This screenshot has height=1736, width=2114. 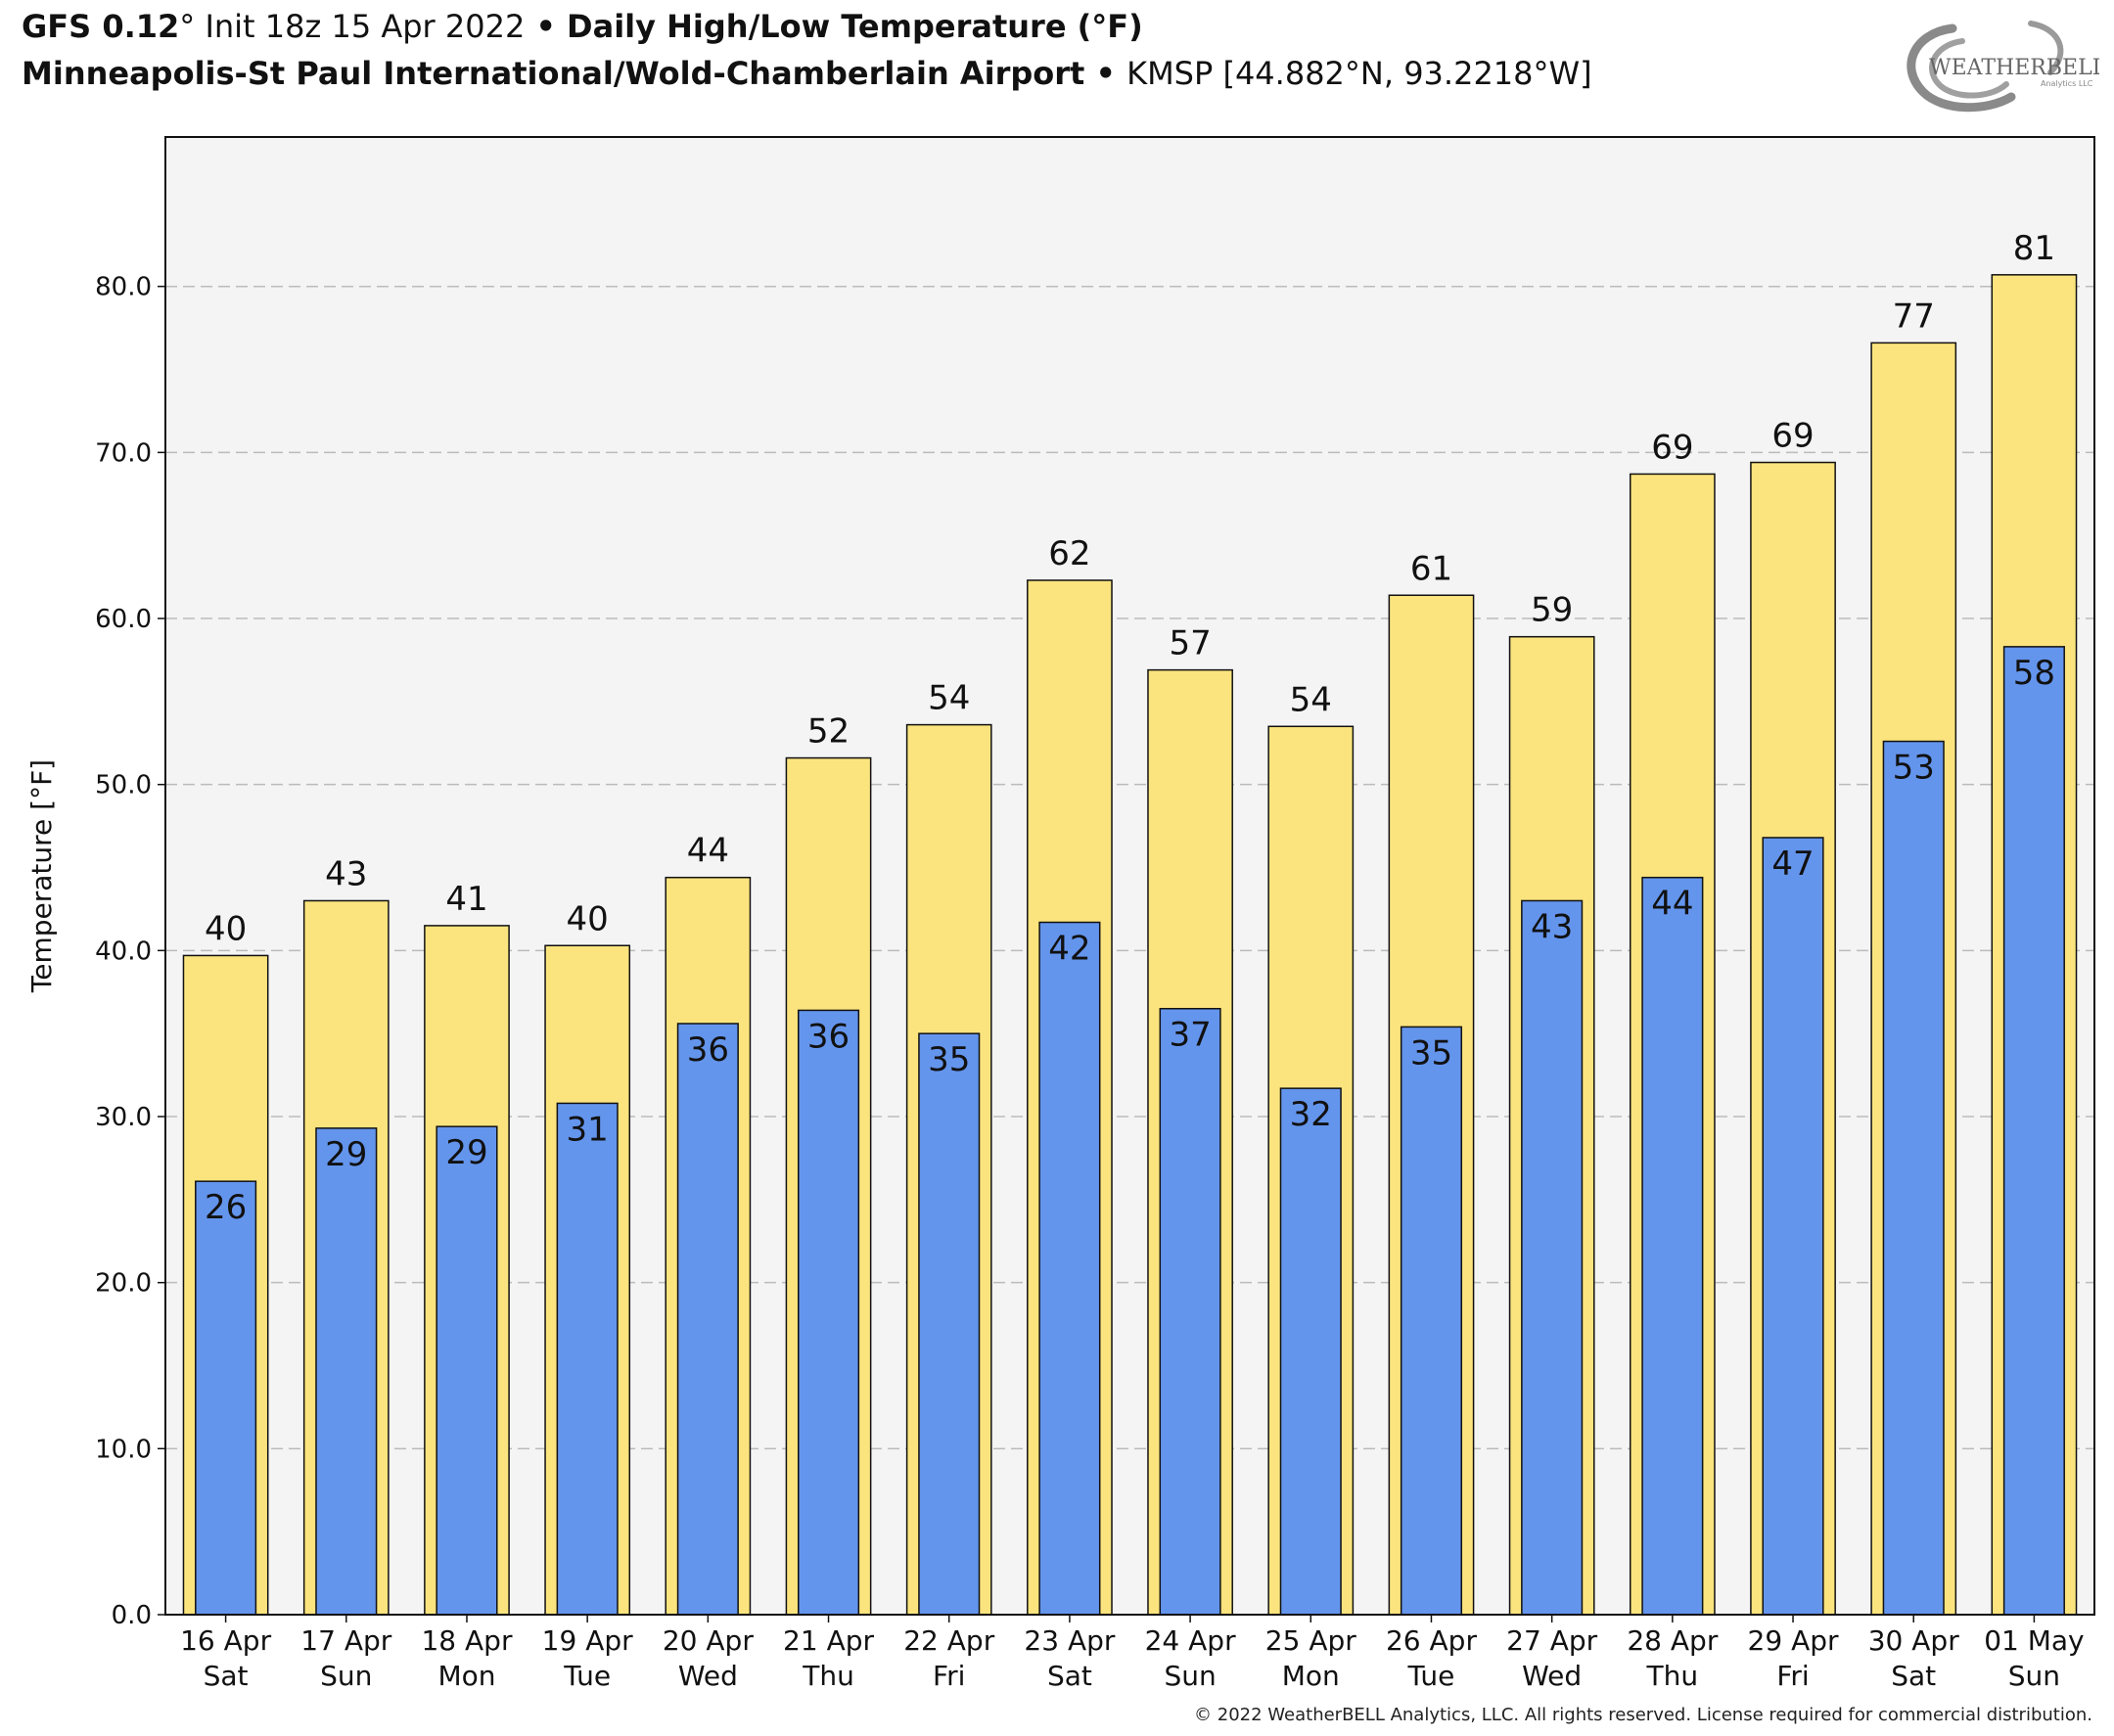 What do you see at coordinates (1359, 73) in the screenshot?
I see `station-info: KMSP [44.882°N, 93.2218°W]` at bounding box center [1359, 73].